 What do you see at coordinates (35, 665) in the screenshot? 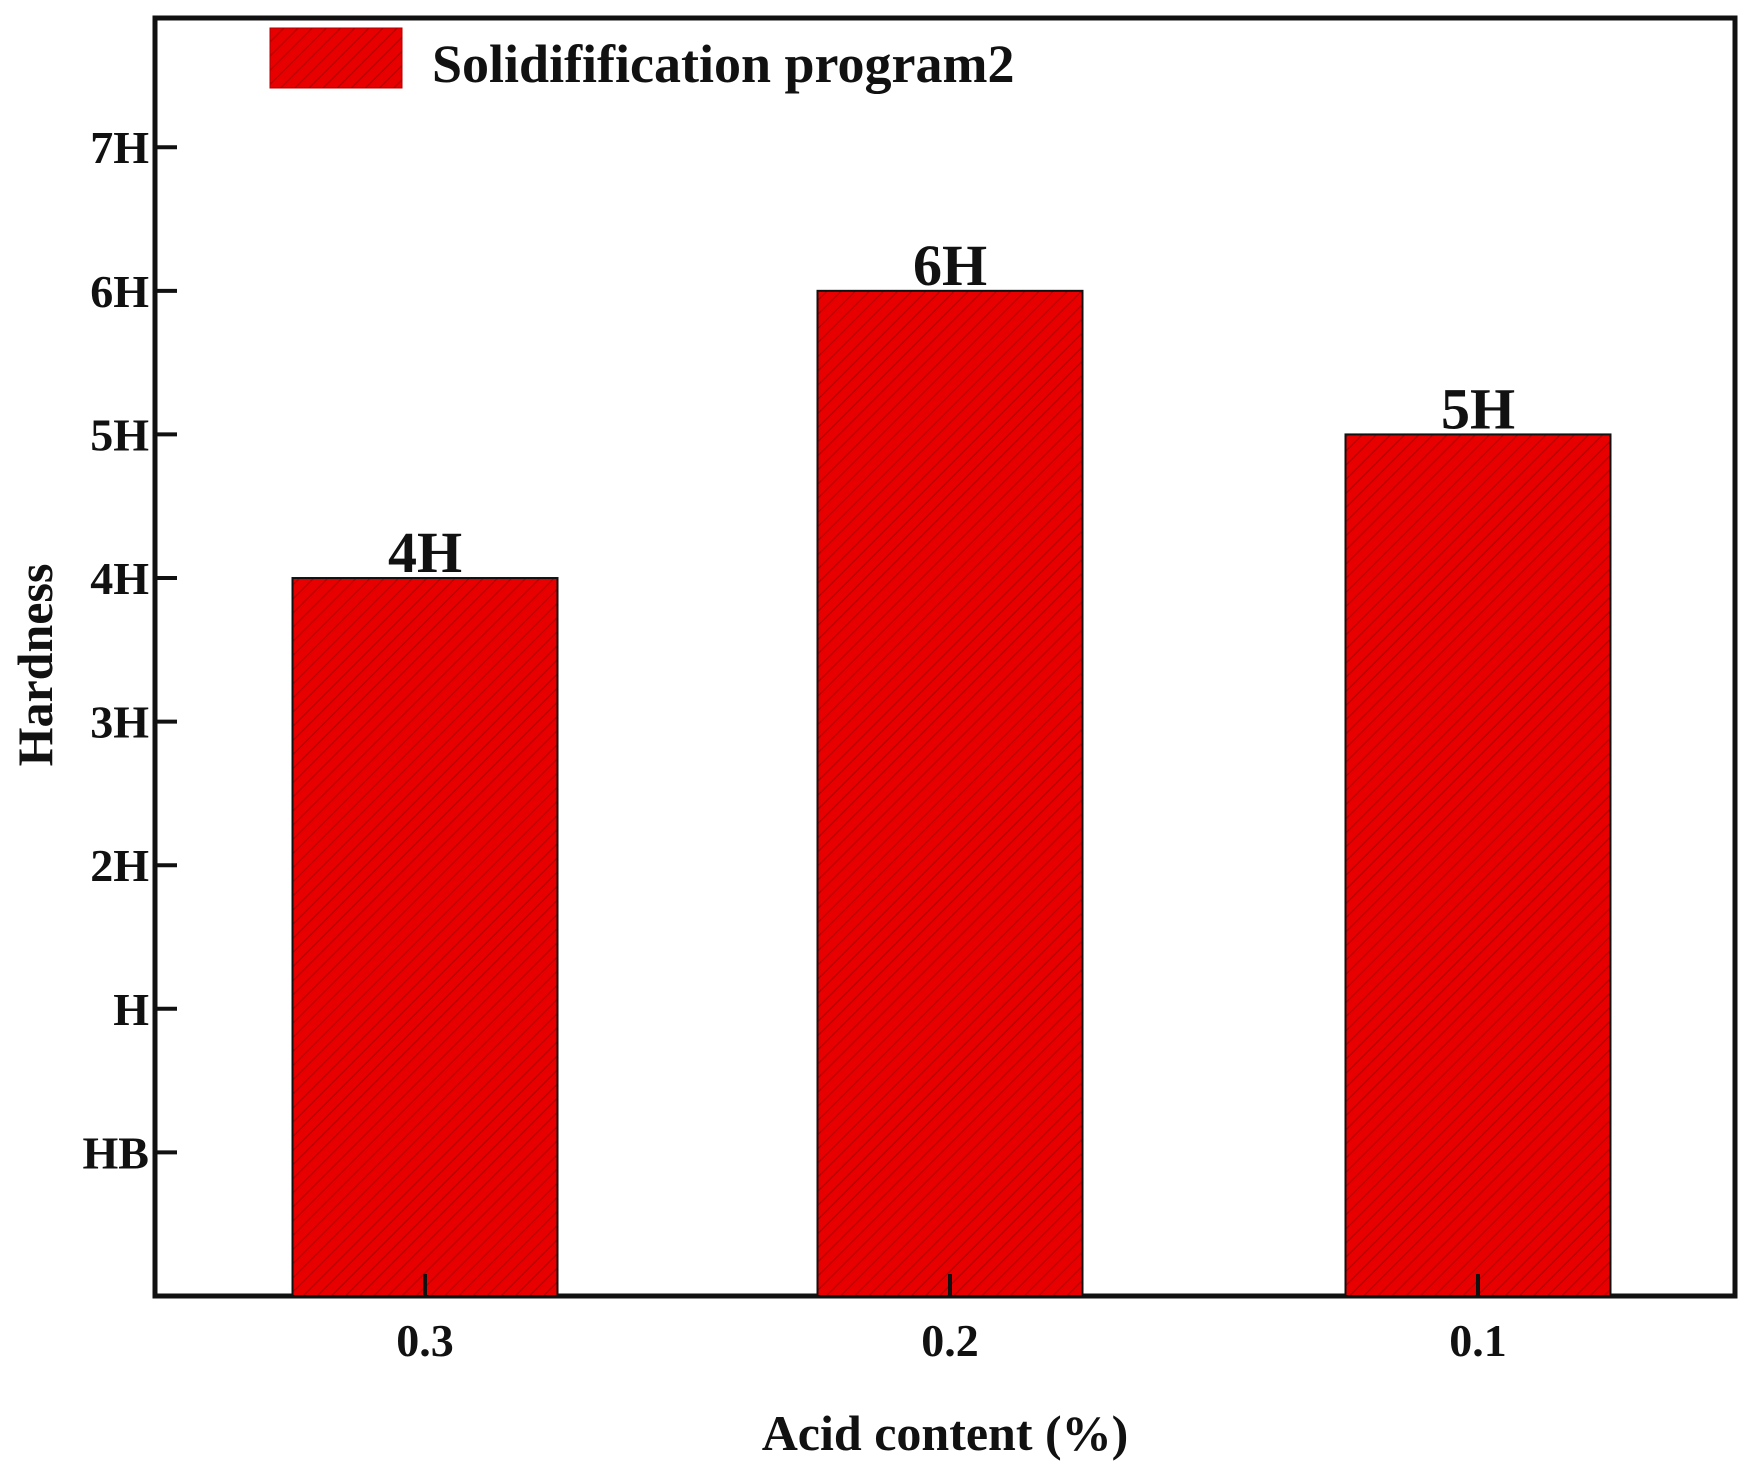
I see `y-axis-title: Hardness` at bounding box center [35, 665].